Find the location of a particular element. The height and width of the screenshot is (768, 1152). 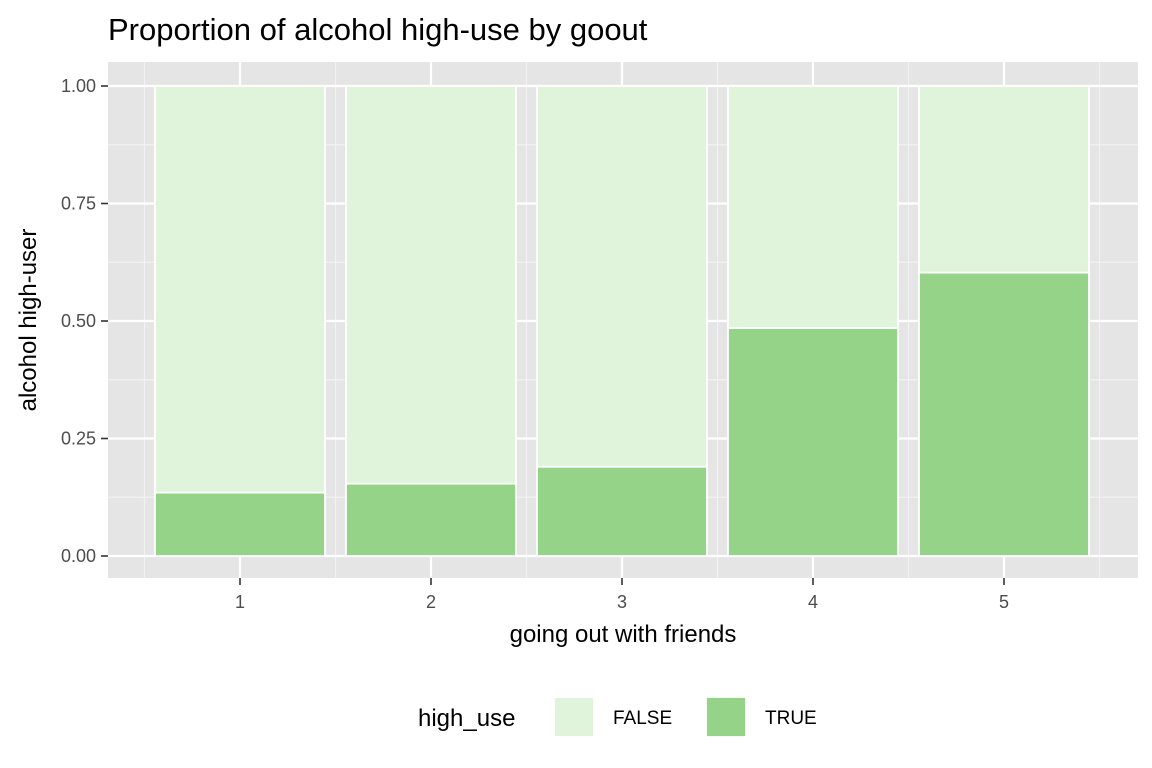

chart-title: Proportion of alcohol high-use by goout is located at coordinates (378, 29).